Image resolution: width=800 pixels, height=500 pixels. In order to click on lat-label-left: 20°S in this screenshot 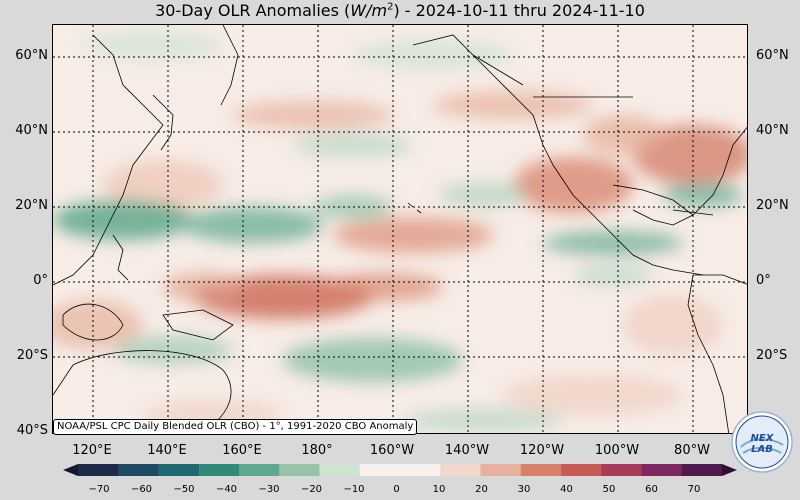, I will do `click(32, 355)`.